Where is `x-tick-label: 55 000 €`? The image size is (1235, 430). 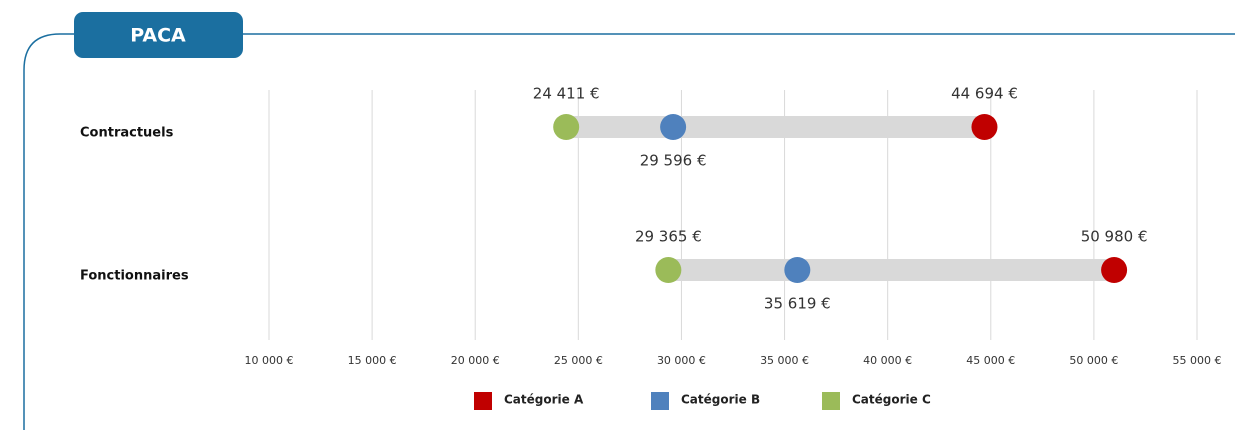 x-tick-label: 55 000 € is located at coordinates (1197, 360).